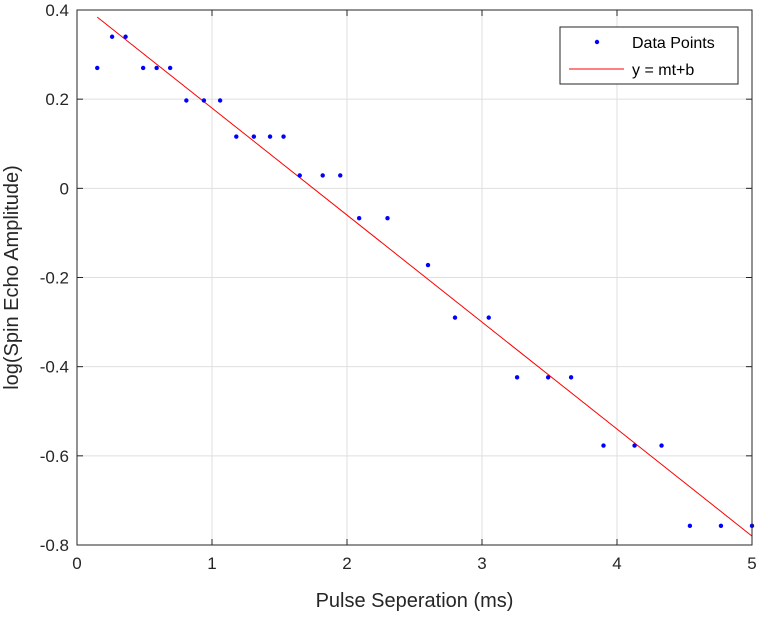 This screenshot has width=761, height=617. I want to click on legend-label-fit-line: y = mt+b, so click(663, 70).